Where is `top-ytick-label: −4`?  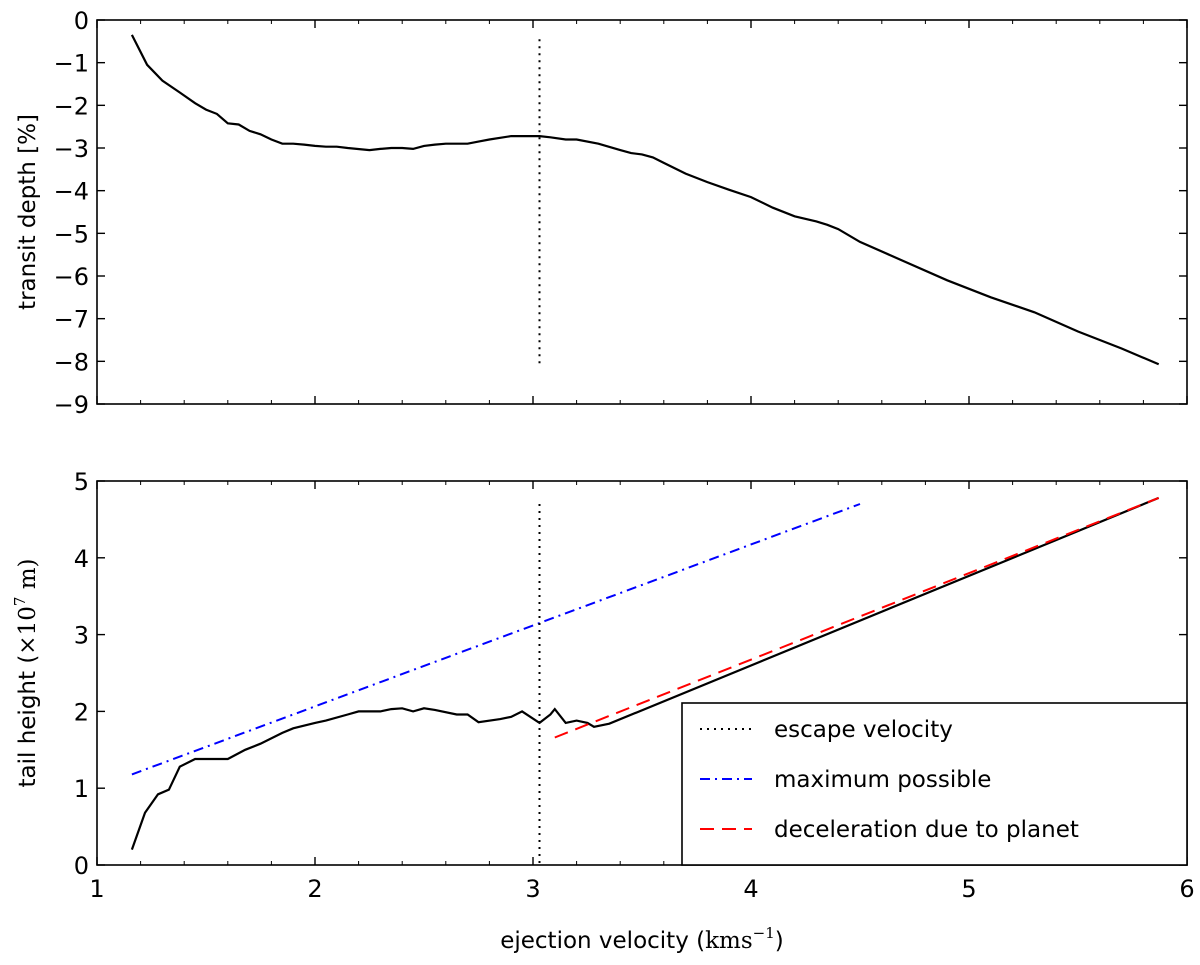
top-ytick-label: −4 is located at coordinates (71, 192).